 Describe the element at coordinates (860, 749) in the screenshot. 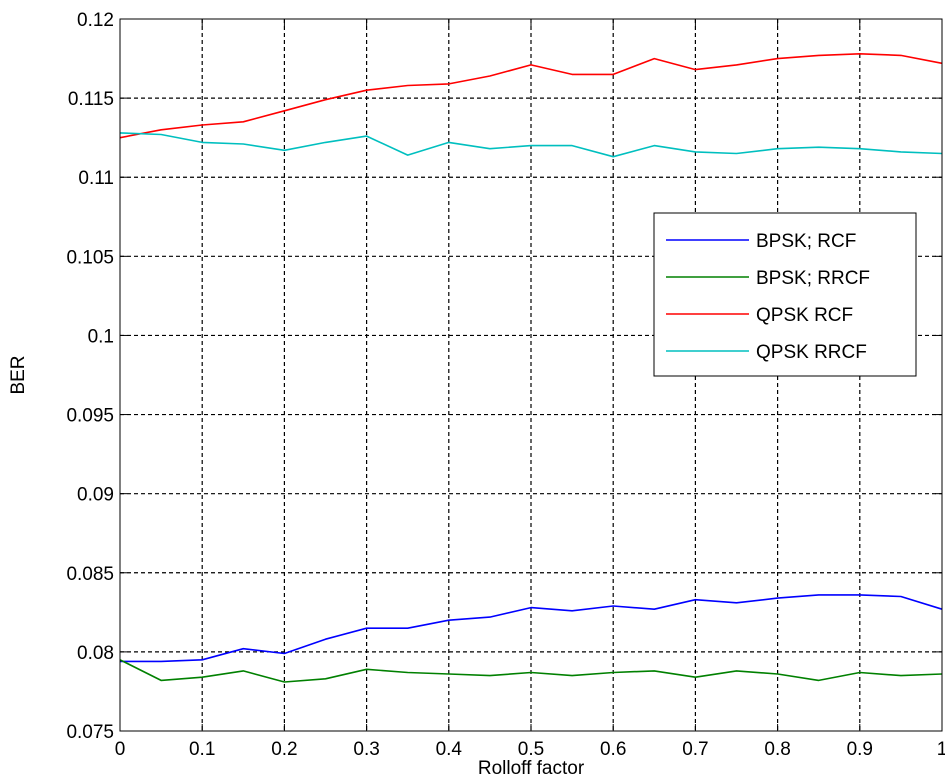

I see `x-tick-label: 0.9` at that location.